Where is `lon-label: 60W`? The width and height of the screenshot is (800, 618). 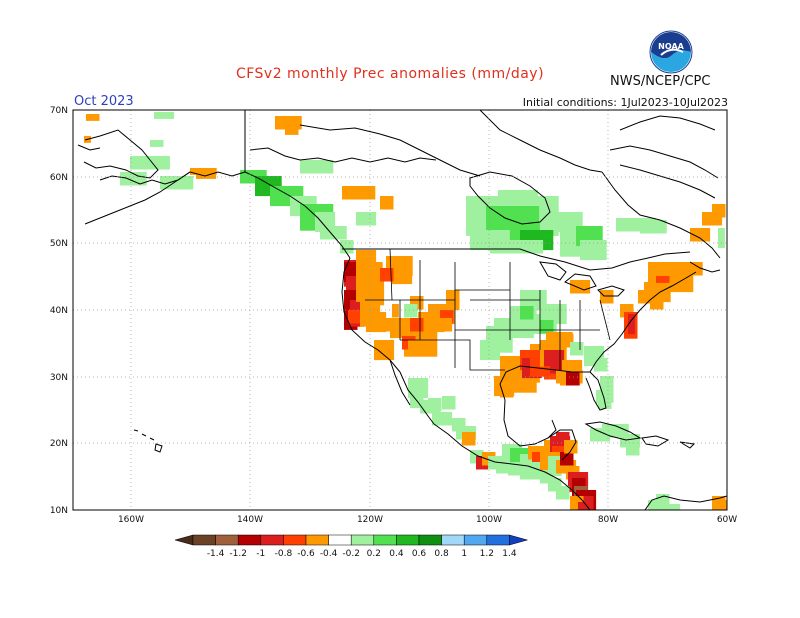
lon-label: 60W is located at coordinates (727, 520).